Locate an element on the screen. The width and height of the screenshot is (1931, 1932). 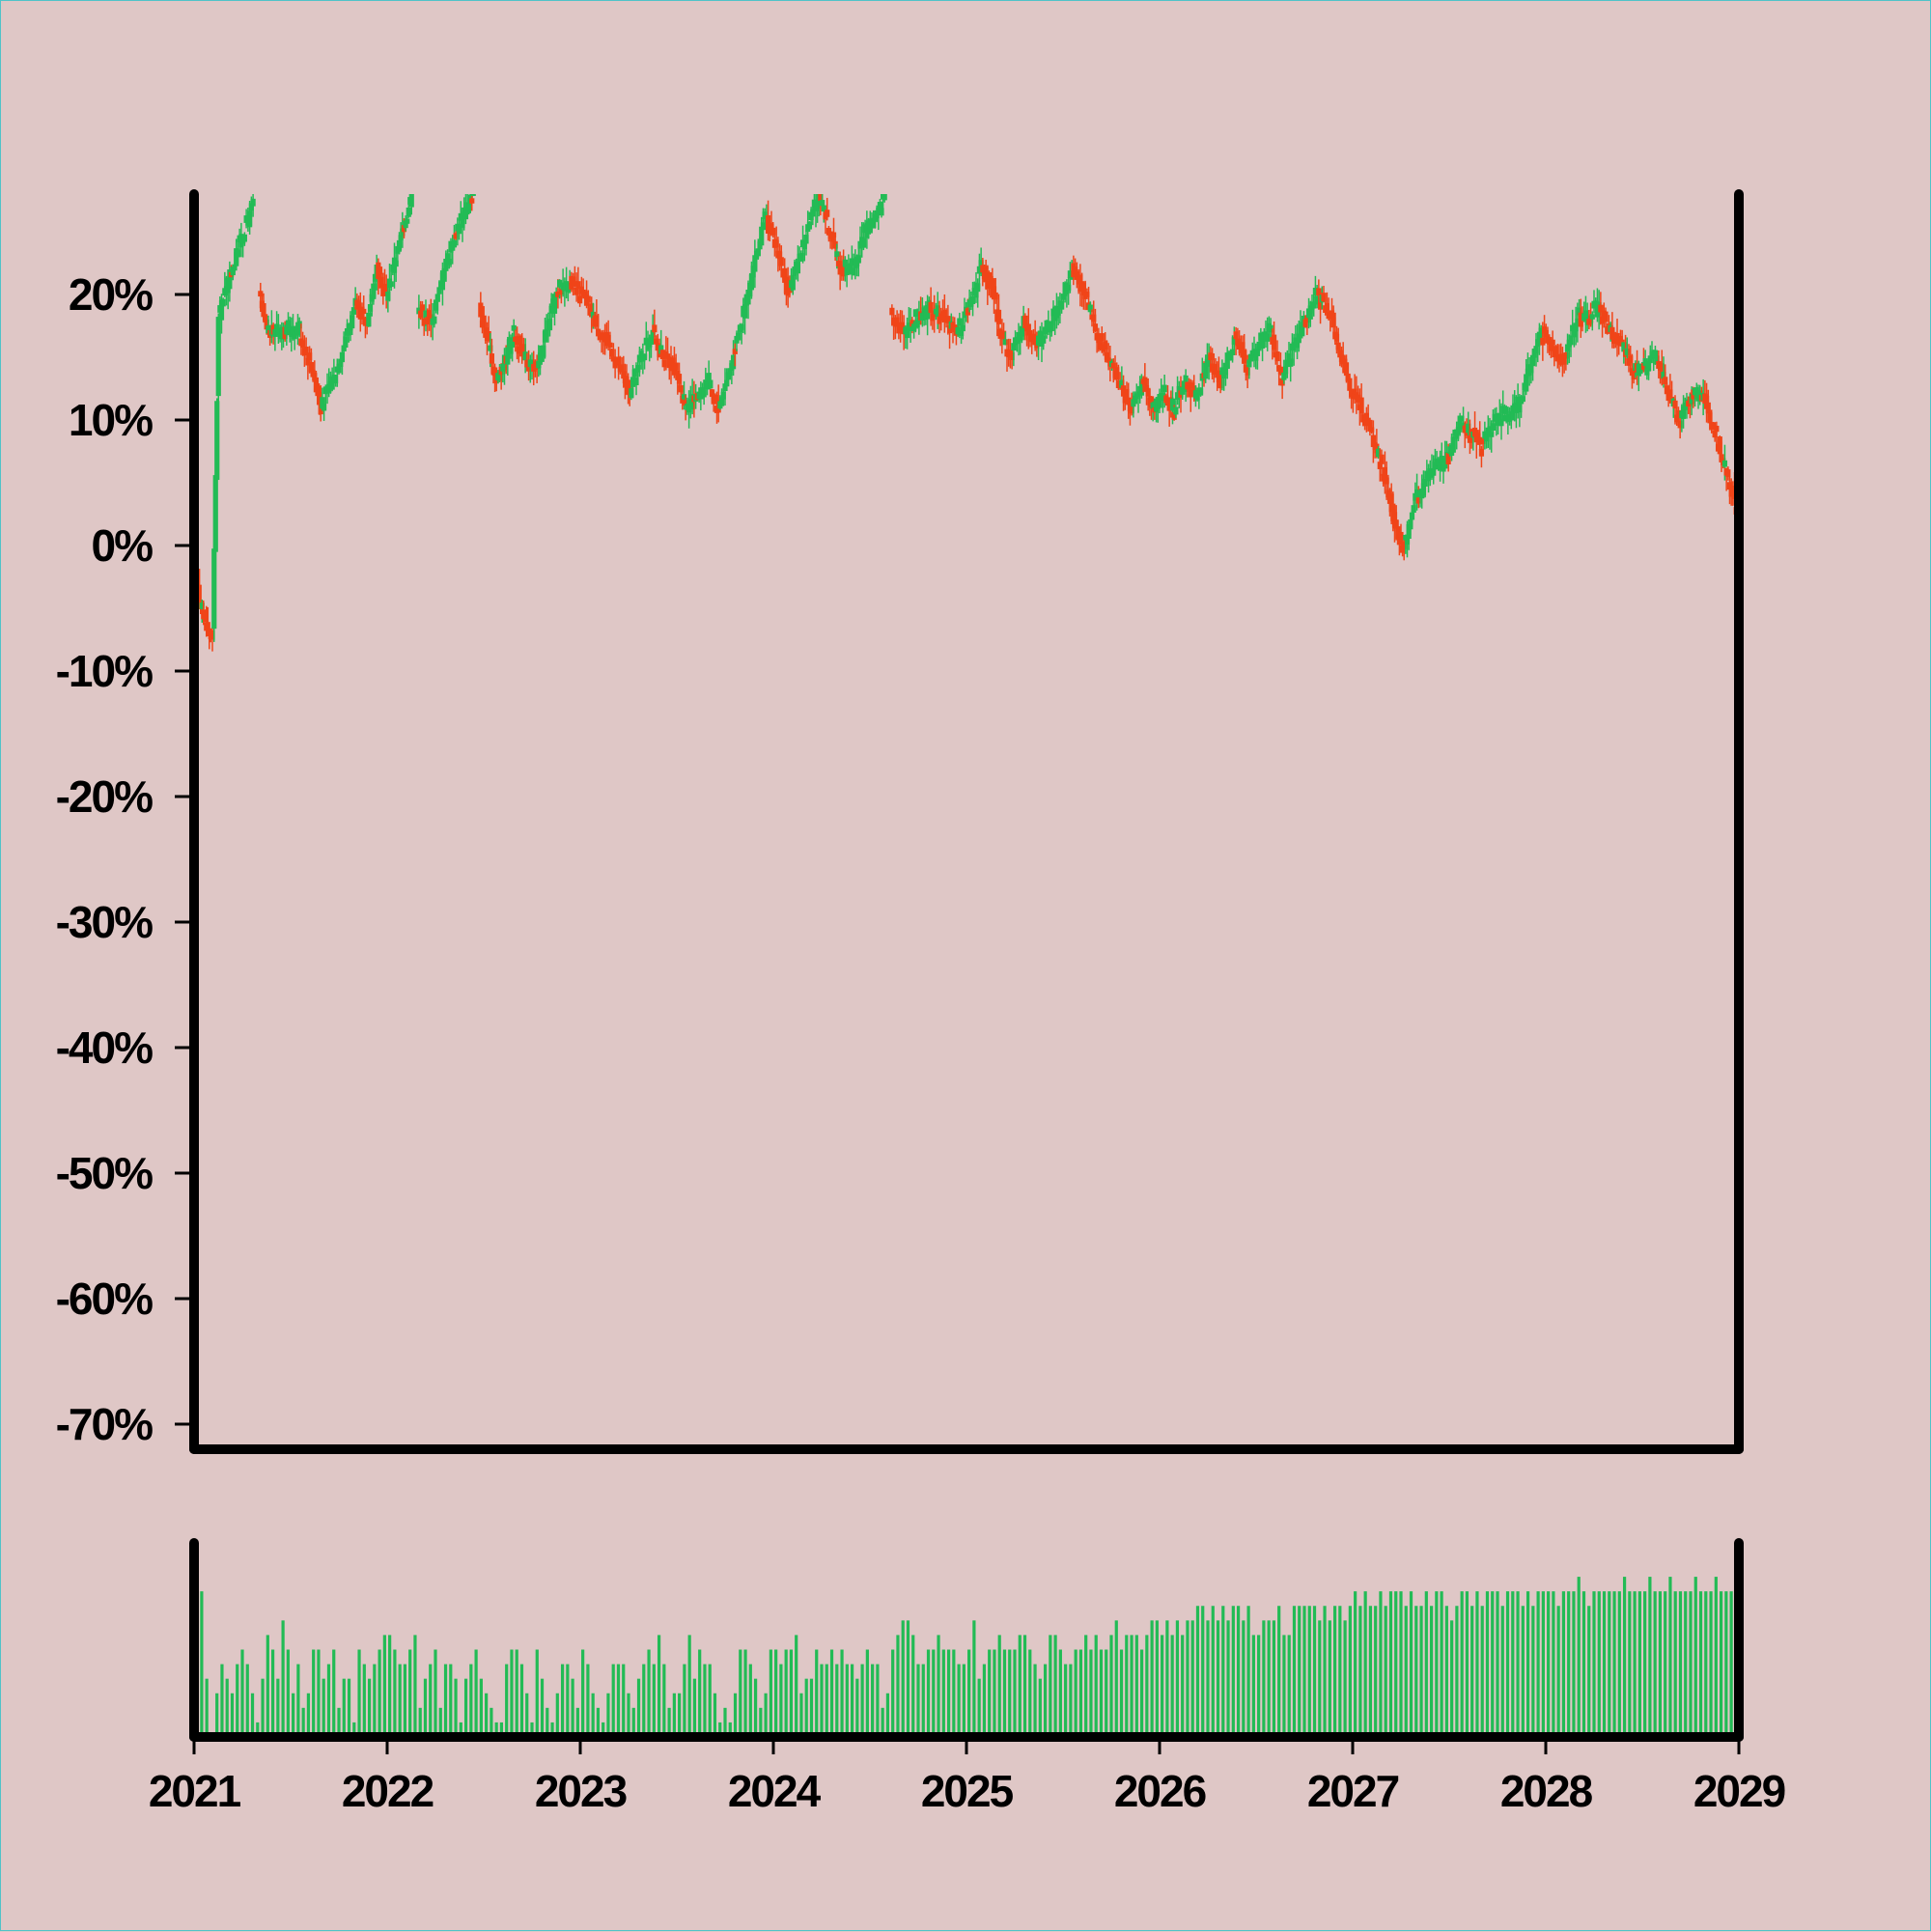
x-tick-label: 2023 is located at coordinates (581, 1791).